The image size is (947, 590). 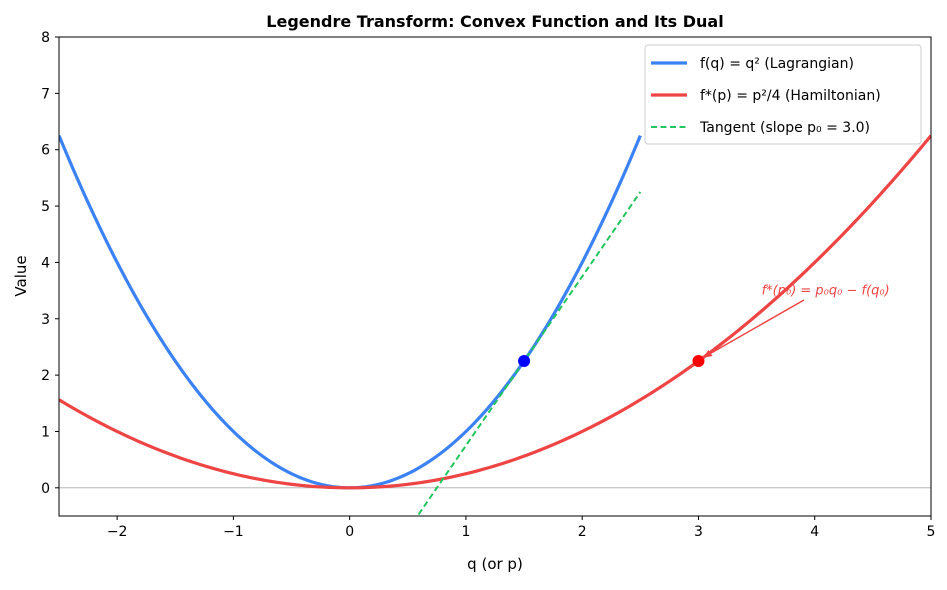 I want to click on x-tick-label: 2, so click(x=582, y=532).